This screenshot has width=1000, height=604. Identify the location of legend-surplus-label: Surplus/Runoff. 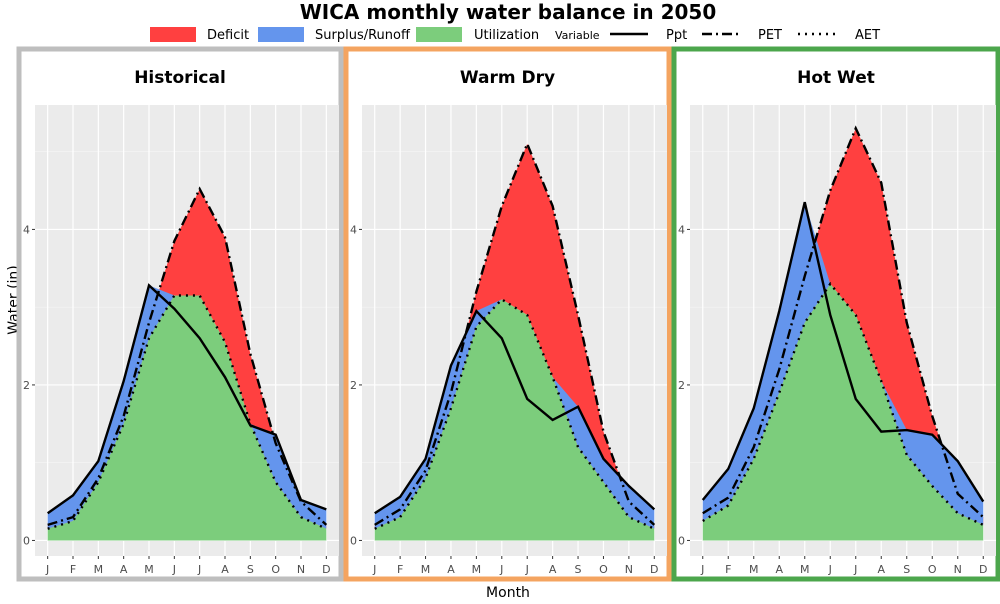
(363, 35).